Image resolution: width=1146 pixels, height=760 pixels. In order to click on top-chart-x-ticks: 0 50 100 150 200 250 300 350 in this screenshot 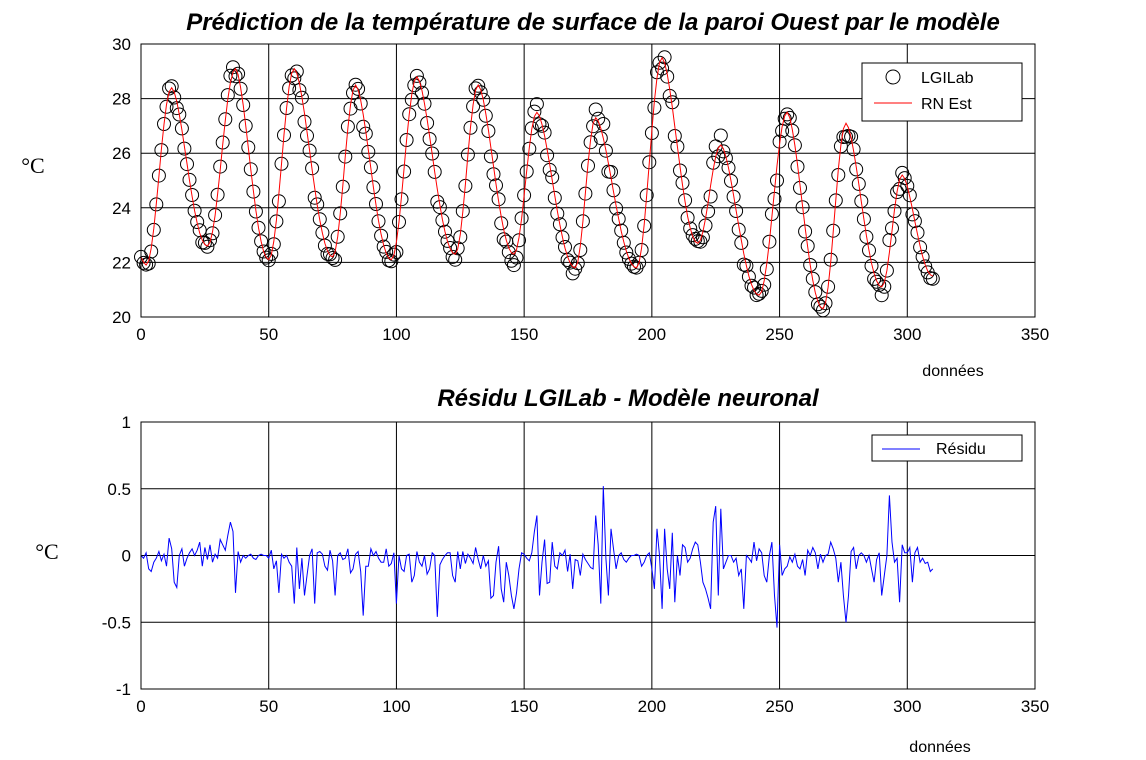, I will do `click(592, 334)`.